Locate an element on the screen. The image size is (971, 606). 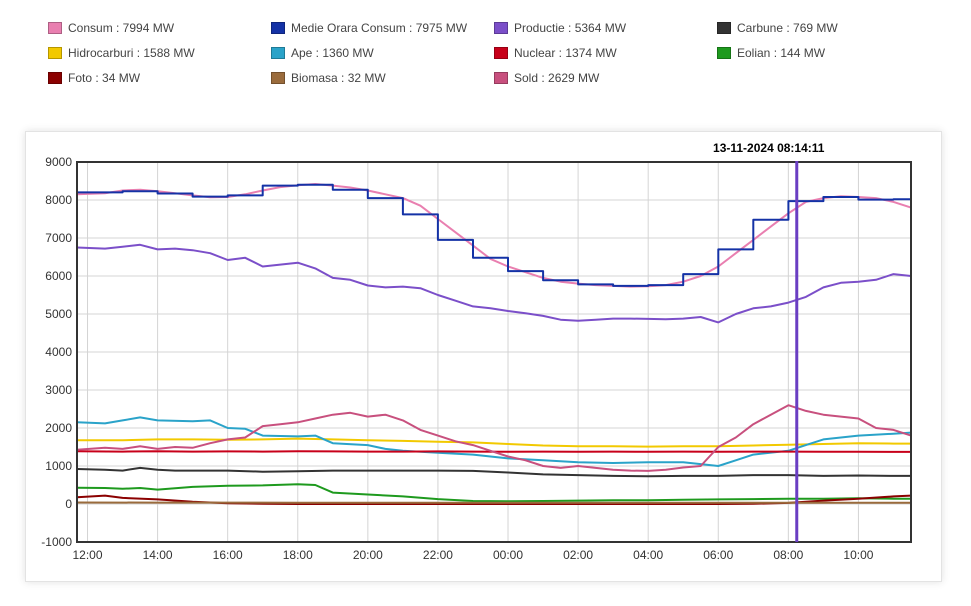
legend-item-foto: Foto : 34 MW is located at coordinates (94, 78).